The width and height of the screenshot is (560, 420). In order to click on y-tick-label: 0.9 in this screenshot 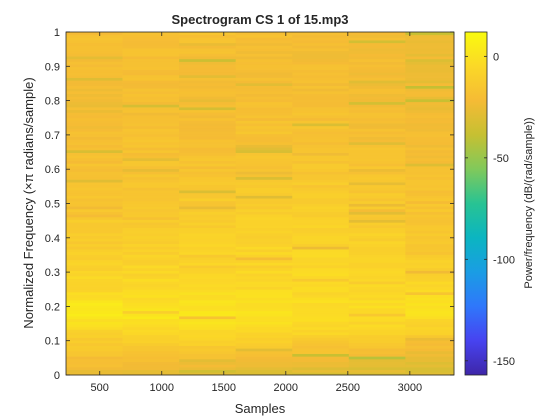, I will do `click(52, 67)`.